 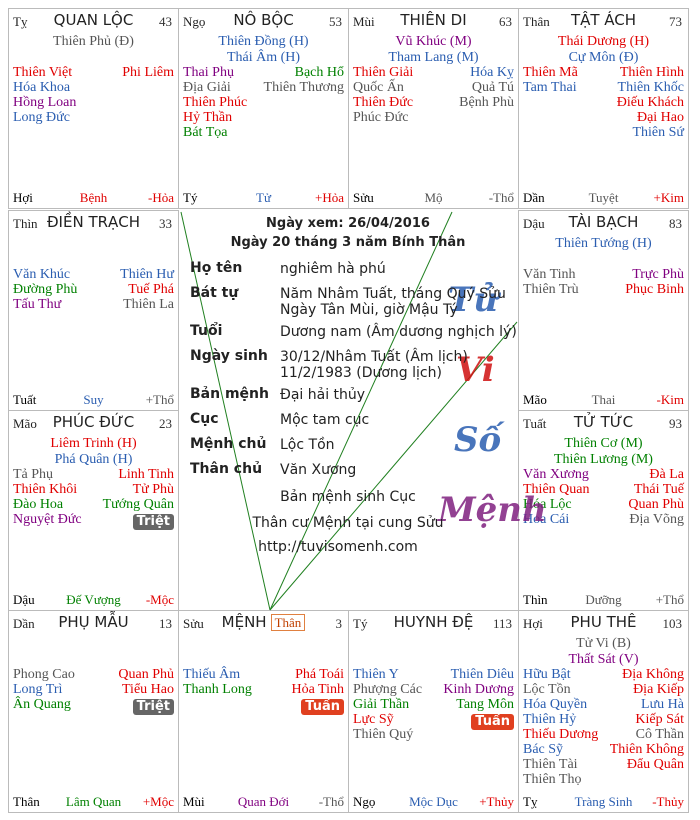 What do you see at coordinates (550, 72) in the screenshot?
I see `star: Thiên Mã` at bounding box center [550, 72].